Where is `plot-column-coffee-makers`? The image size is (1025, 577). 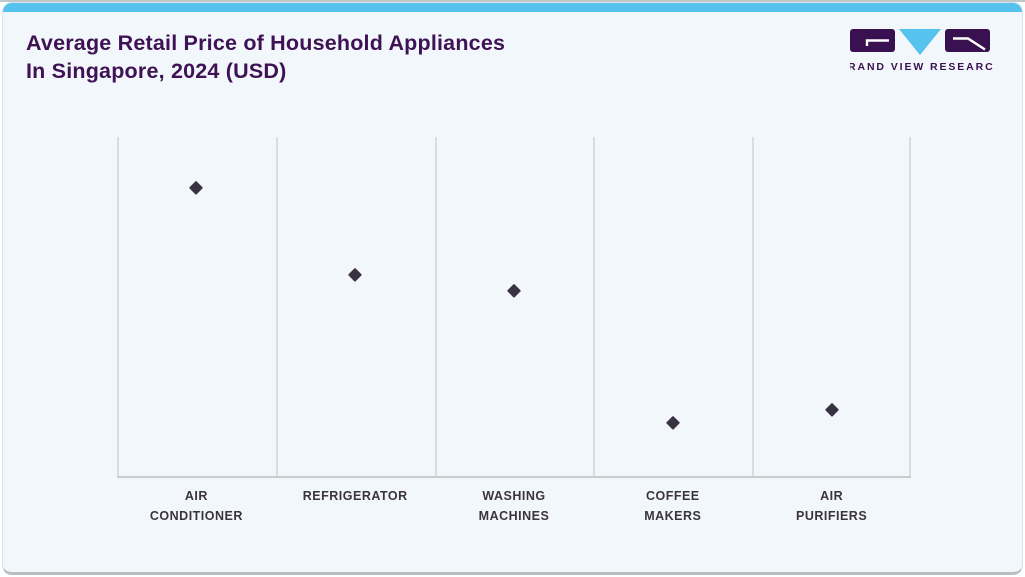 plot-column-coffee-makers is located at coordinates (672, 306).